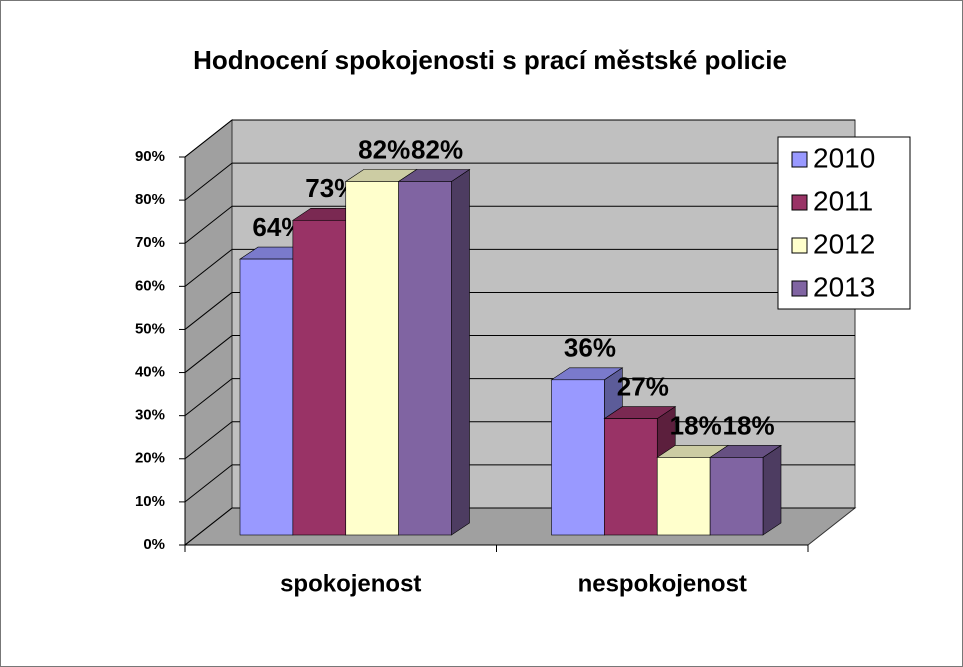  I want to click on side-wall, so click(208, 332).